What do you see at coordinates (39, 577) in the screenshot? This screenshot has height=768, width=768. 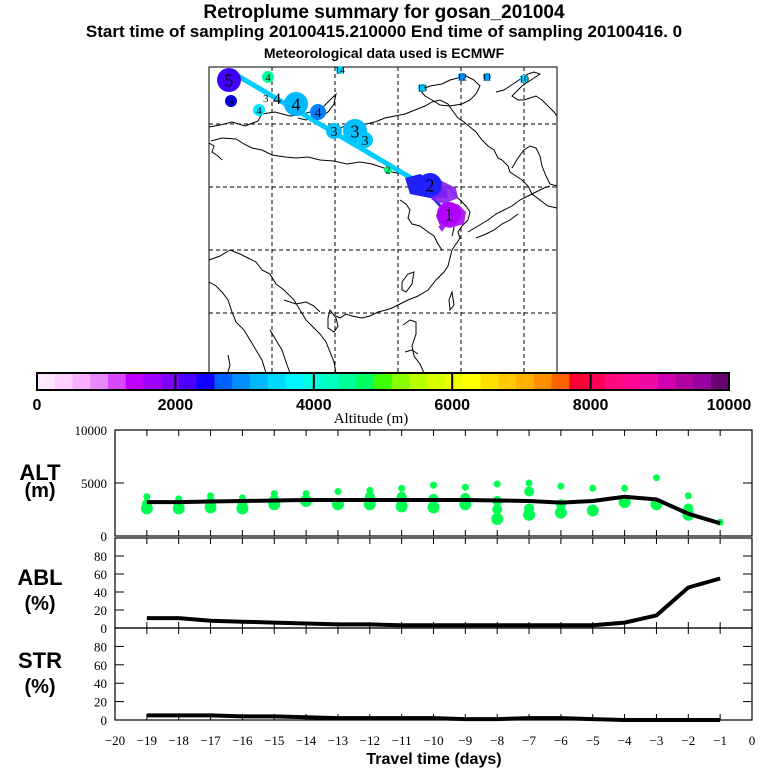 I see `panel-ylabel: ABL` at bounding box center [39, 577].